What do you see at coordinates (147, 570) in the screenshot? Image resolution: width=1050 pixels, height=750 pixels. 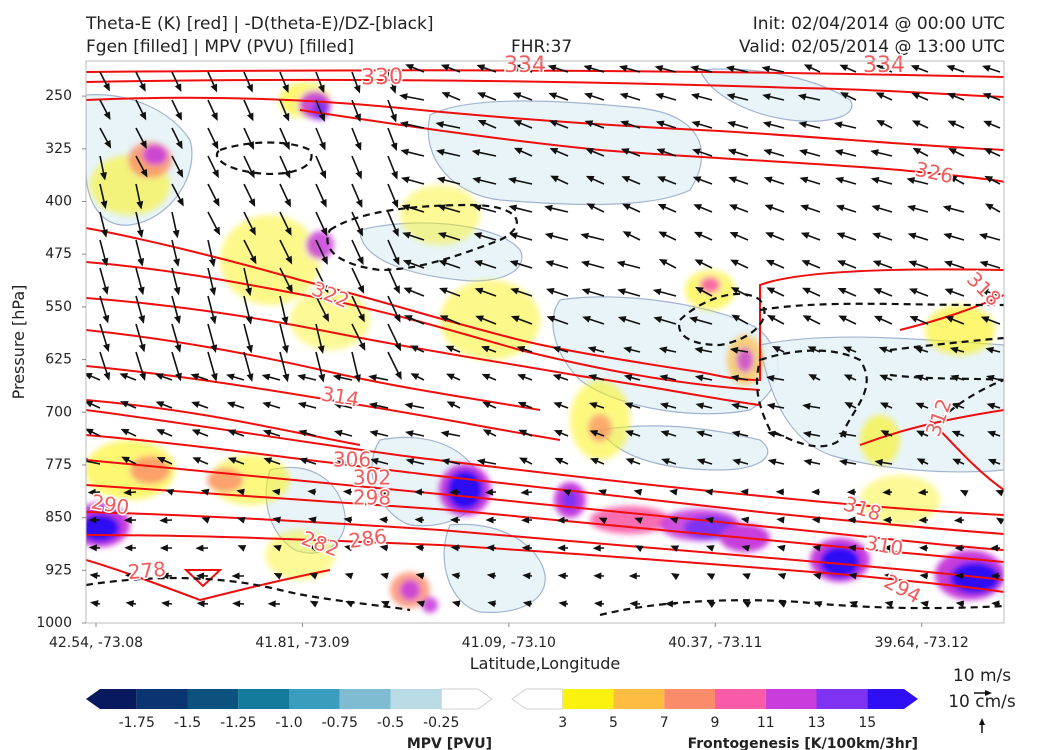 I see `theta-e-label: 278` at bounding box center [147, 570].